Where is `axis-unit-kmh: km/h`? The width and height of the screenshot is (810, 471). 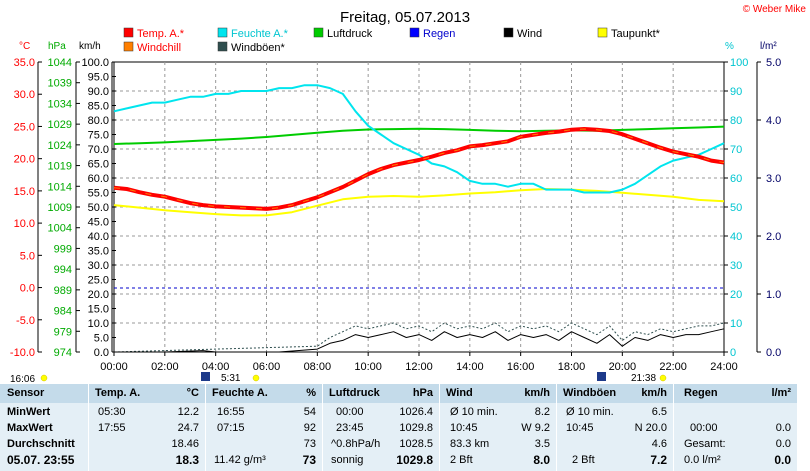
axis-unit-kmh: km/h is located at coordinates (90, 46).